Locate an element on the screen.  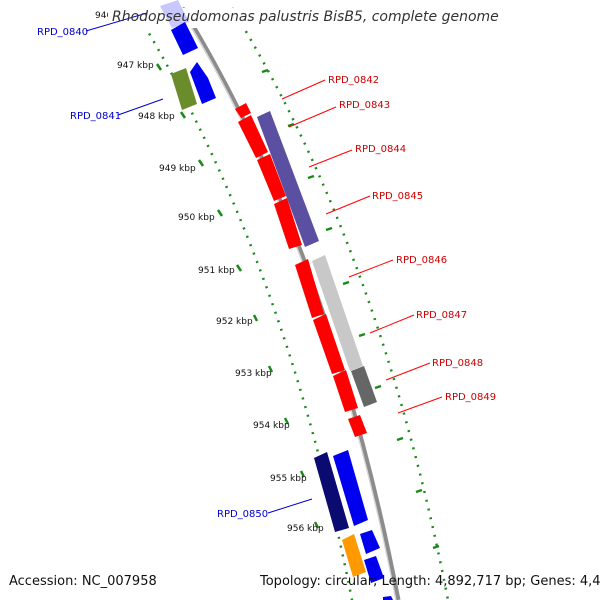
scale-label: 948 kbp is located at coordinates (156, 117).